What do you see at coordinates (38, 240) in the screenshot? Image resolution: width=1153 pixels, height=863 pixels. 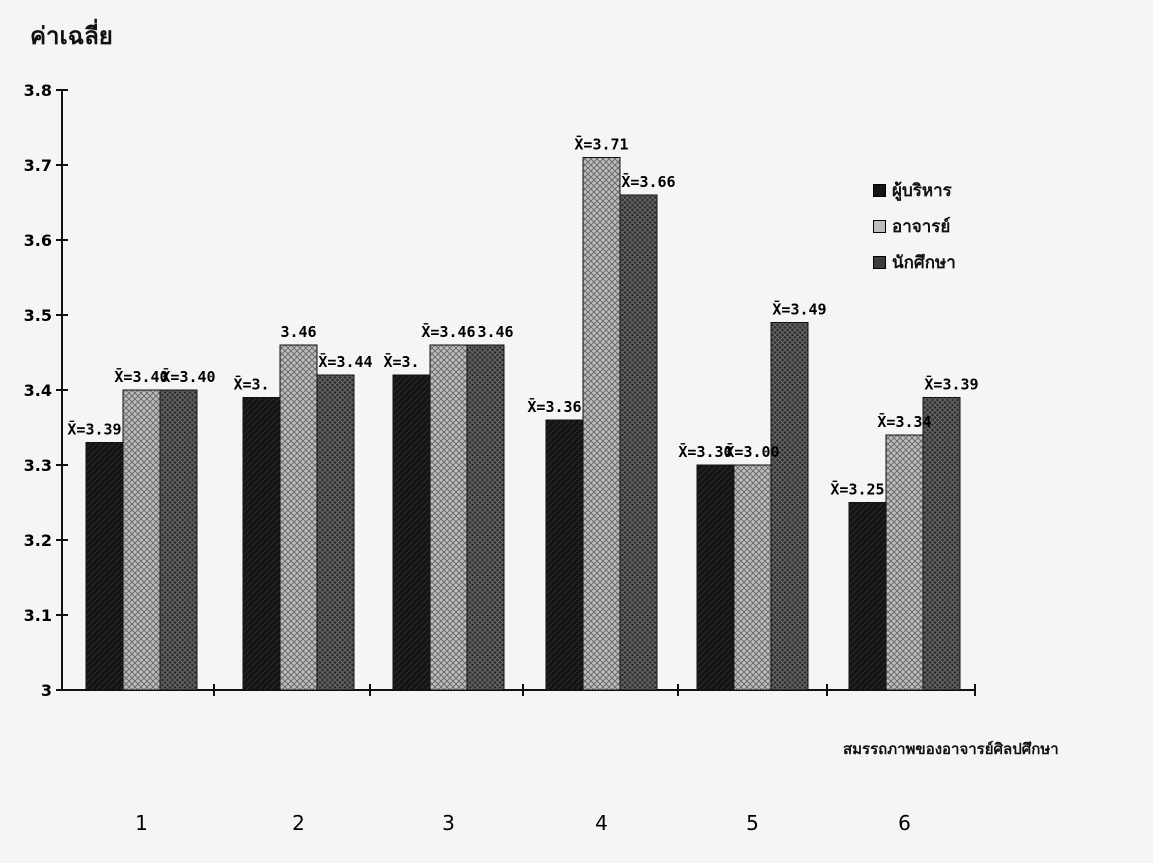 I see `y-tick-label: 3.6` at bounding box center [38, 240].